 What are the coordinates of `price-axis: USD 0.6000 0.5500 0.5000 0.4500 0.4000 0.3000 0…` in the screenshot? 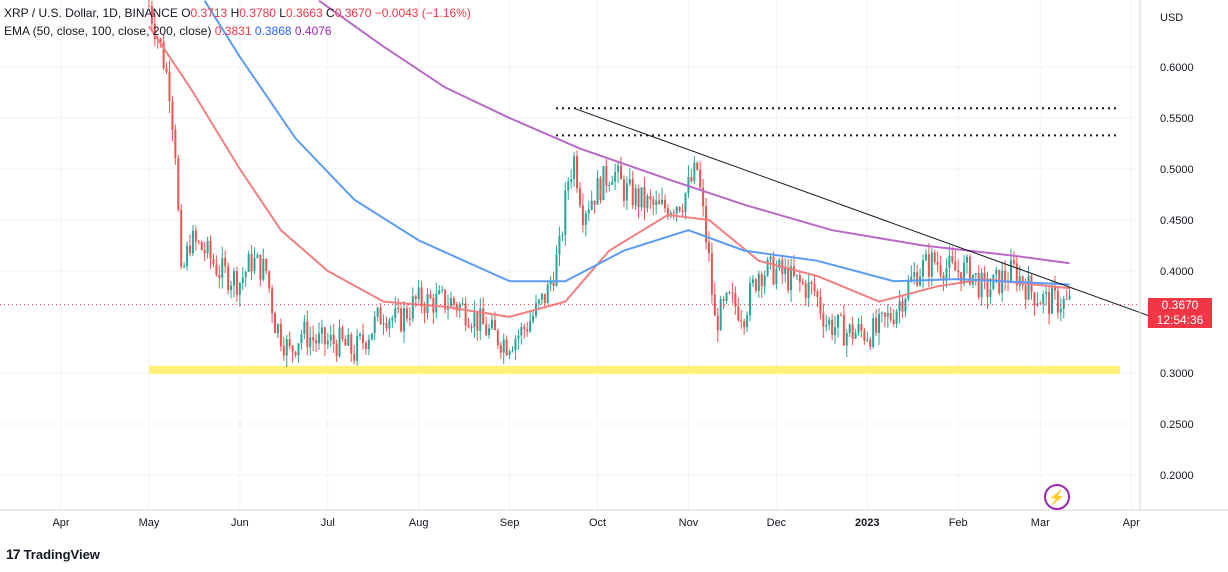 It's located at (1166, 255).